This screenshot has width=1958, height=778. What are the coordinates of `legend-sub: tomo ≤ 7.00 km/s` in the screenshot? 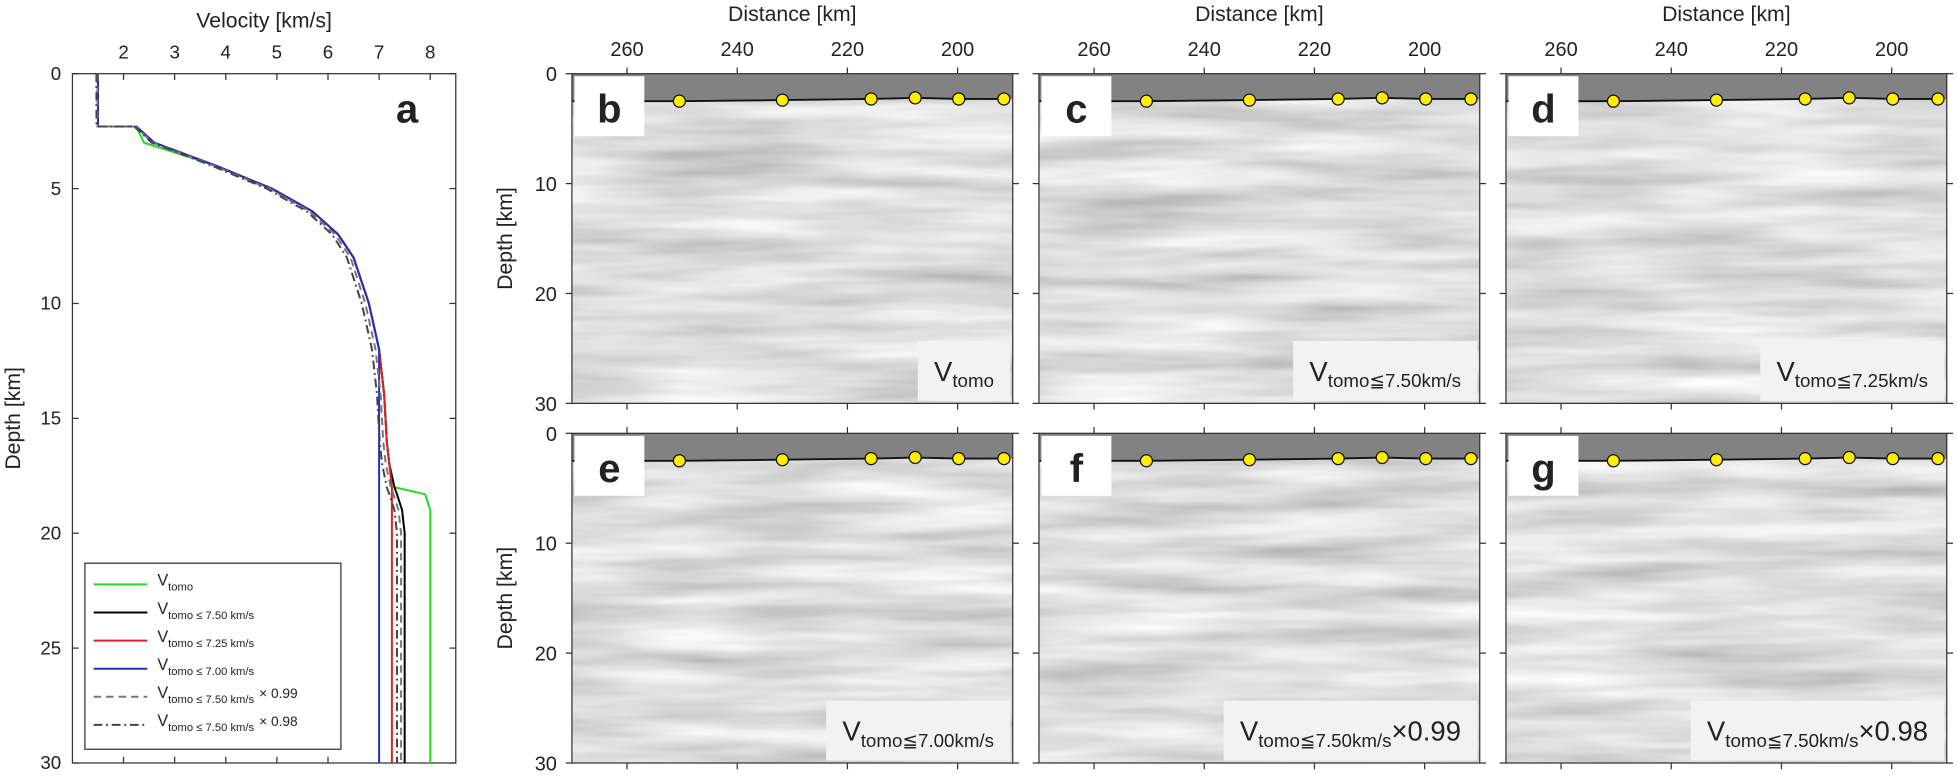 It's located at (211, 672).